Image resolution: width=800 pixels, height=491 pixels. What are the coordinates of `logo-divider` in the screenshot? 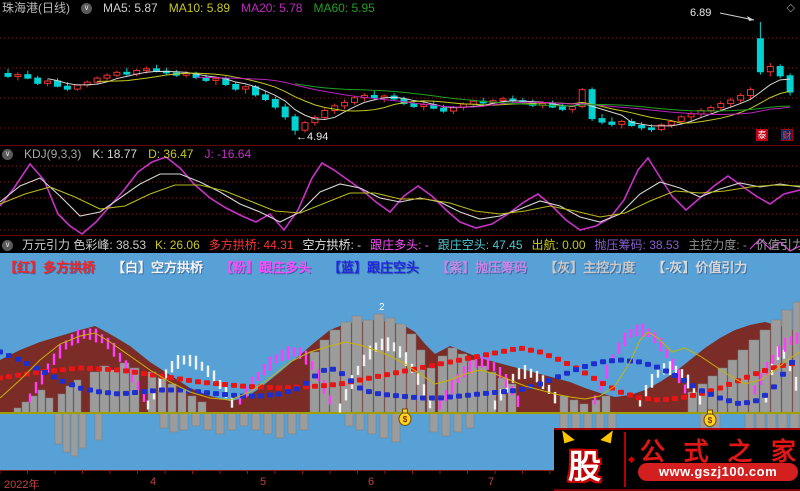 It's located at (625, 459).